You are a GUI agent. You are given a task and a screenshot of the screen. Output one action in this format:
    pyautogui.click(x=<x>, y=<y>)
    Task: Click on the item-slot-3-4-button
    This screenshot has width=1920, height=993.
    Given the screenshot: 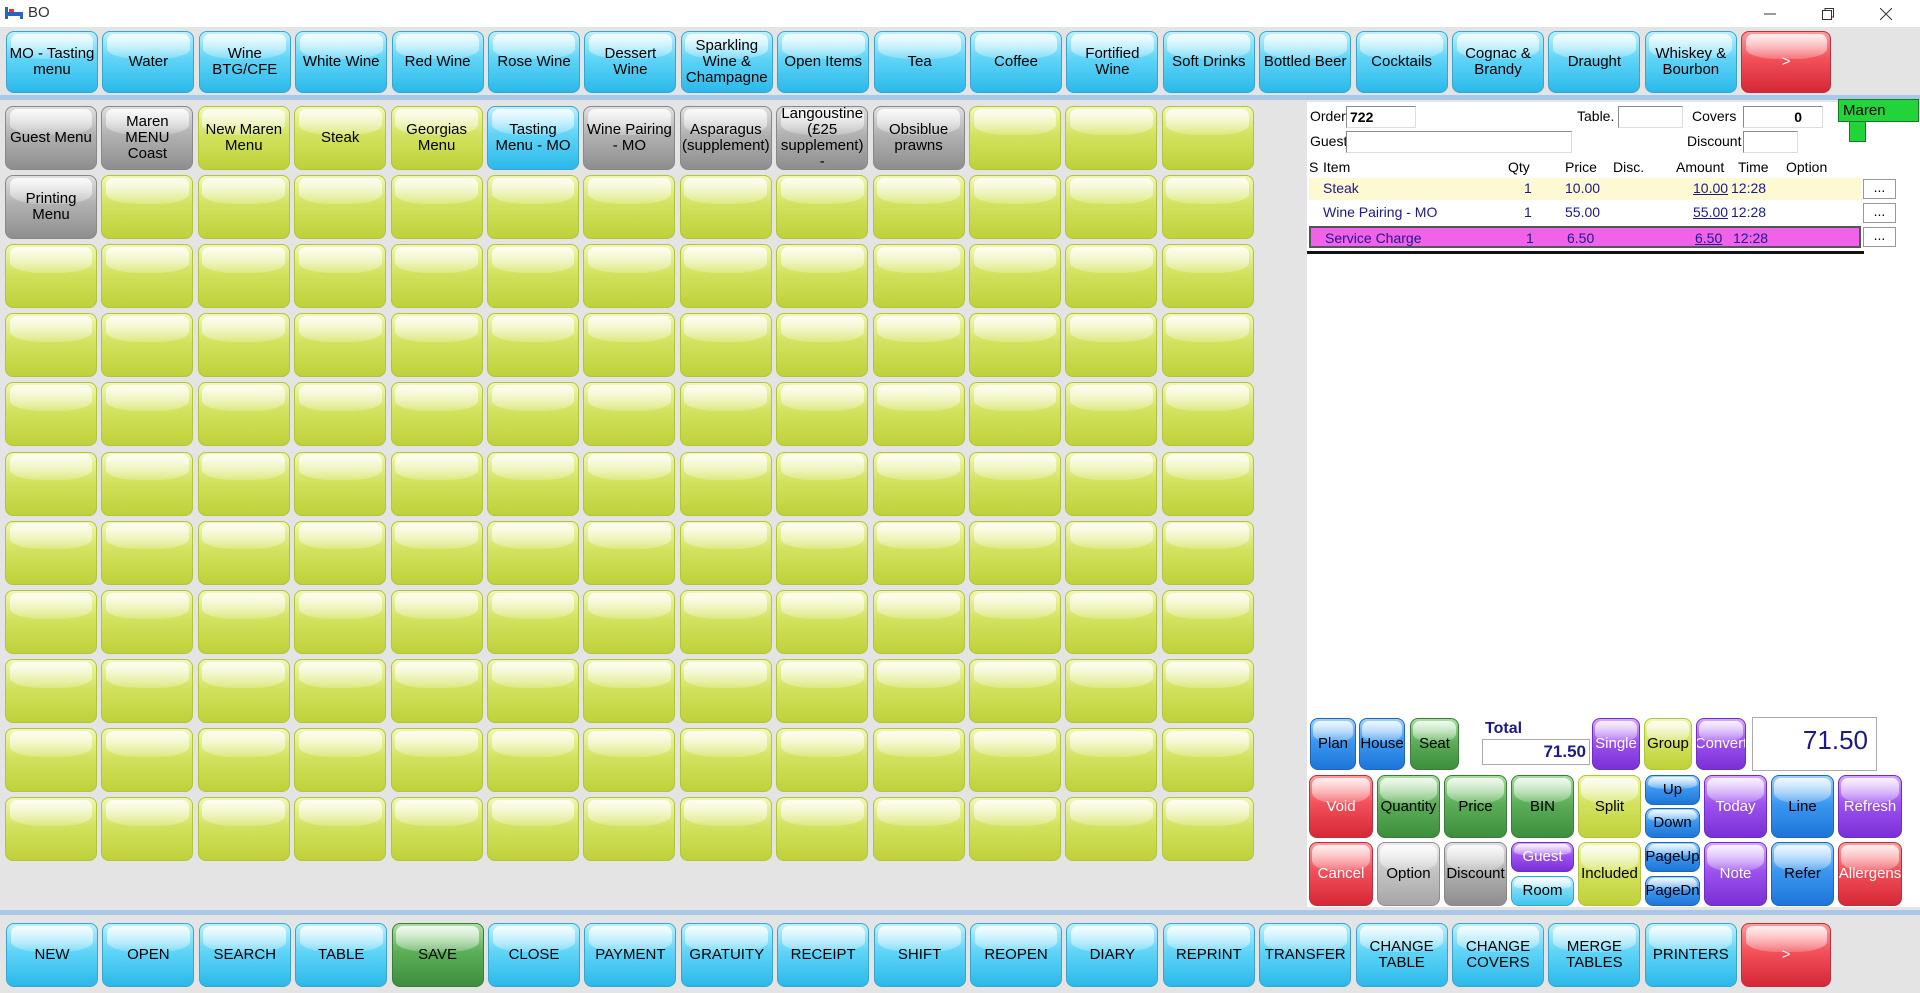 What is the action you would take?
    pyautogui.click(x=436, y=345)
    